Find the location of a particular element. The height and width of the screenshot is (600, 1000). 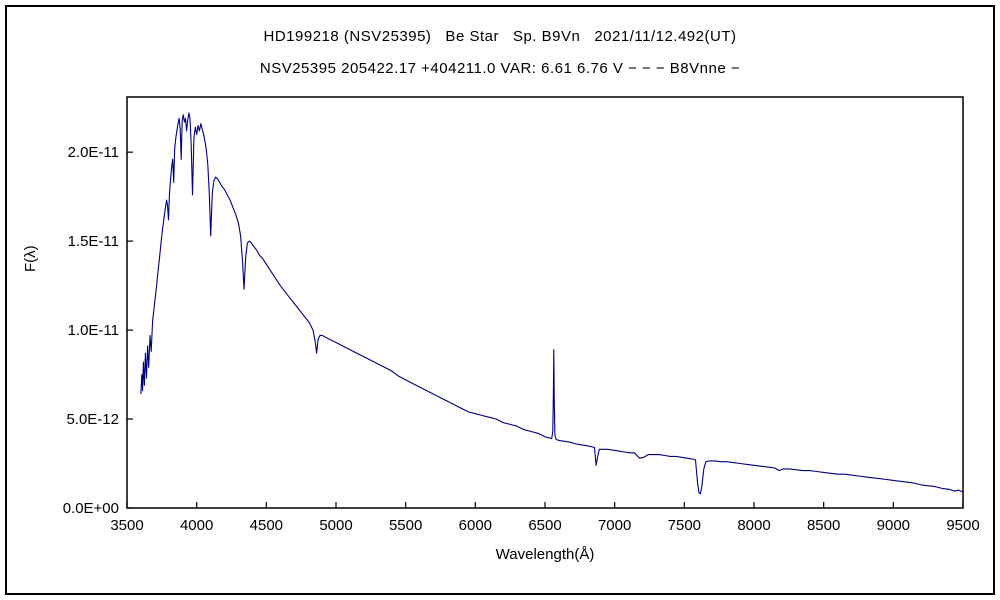

x-tick-label: 6500 is located at coordinates (544, 525).